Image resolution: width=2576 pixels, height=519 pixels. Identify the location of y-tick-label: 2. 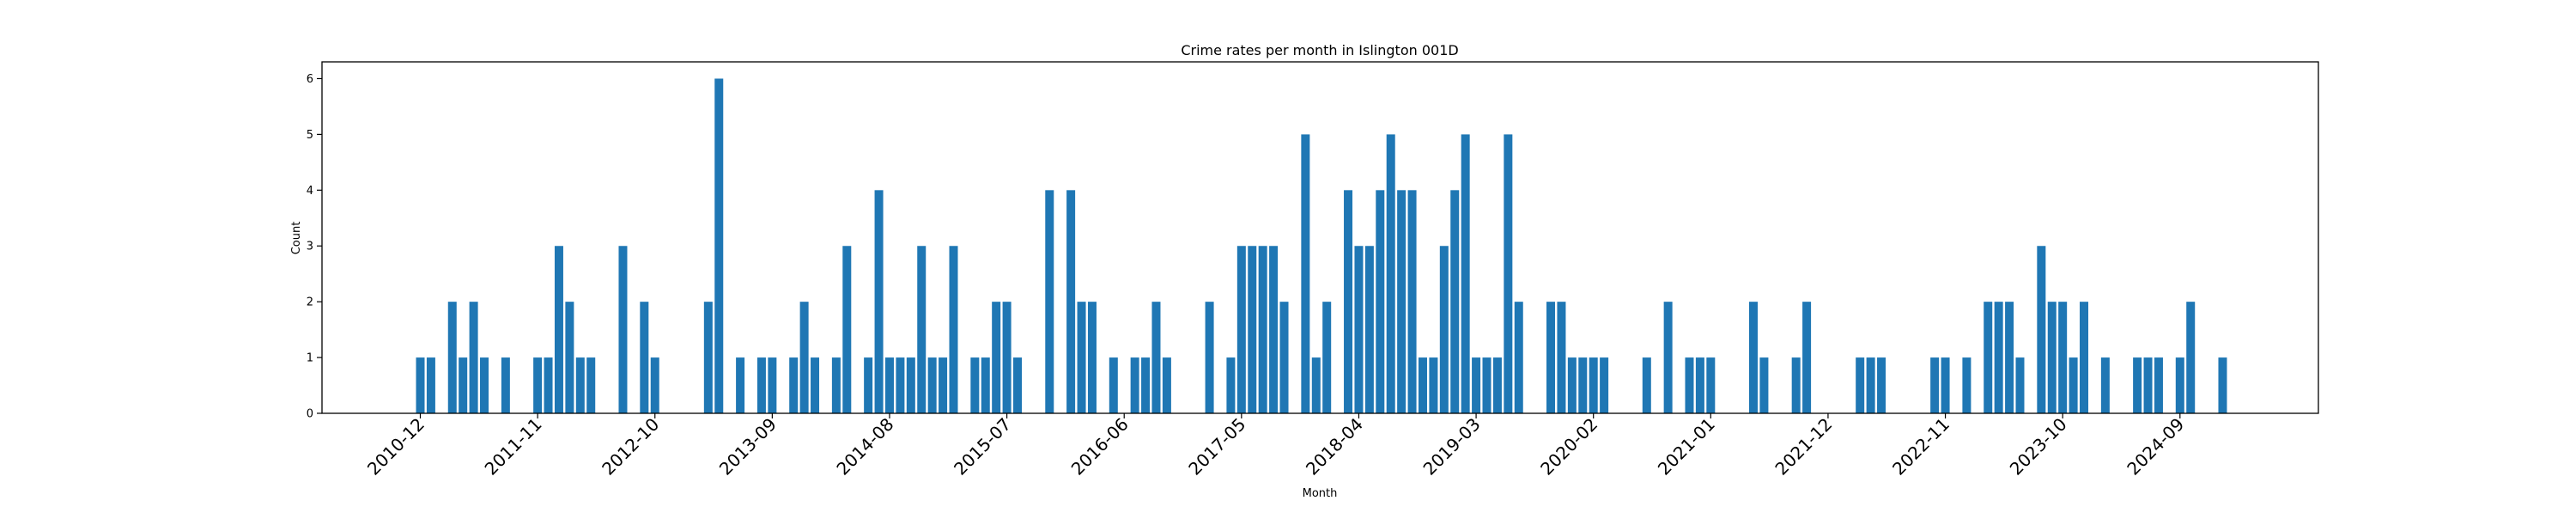
(310, 302).